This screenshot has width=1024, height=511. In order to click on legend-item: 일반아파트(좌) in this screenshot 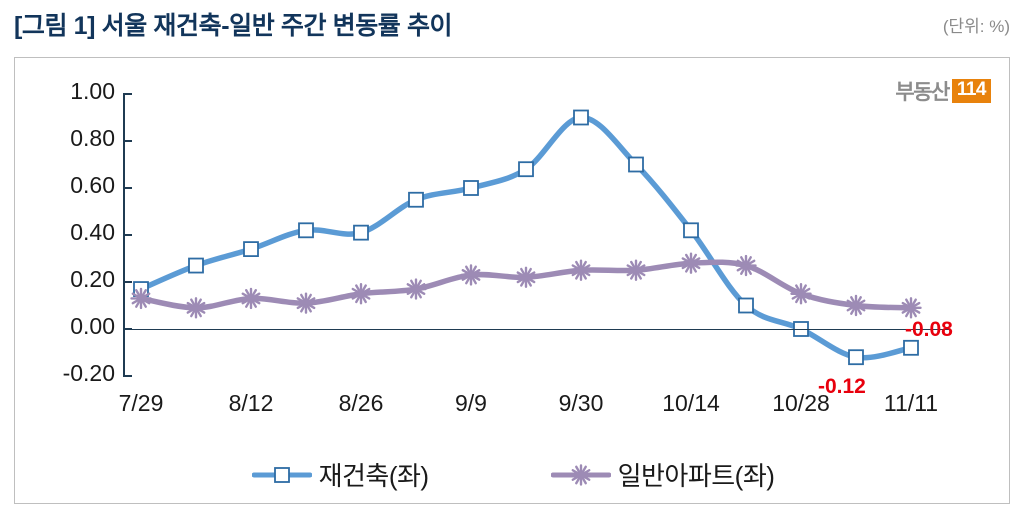, I will do `click(662, 474)`.